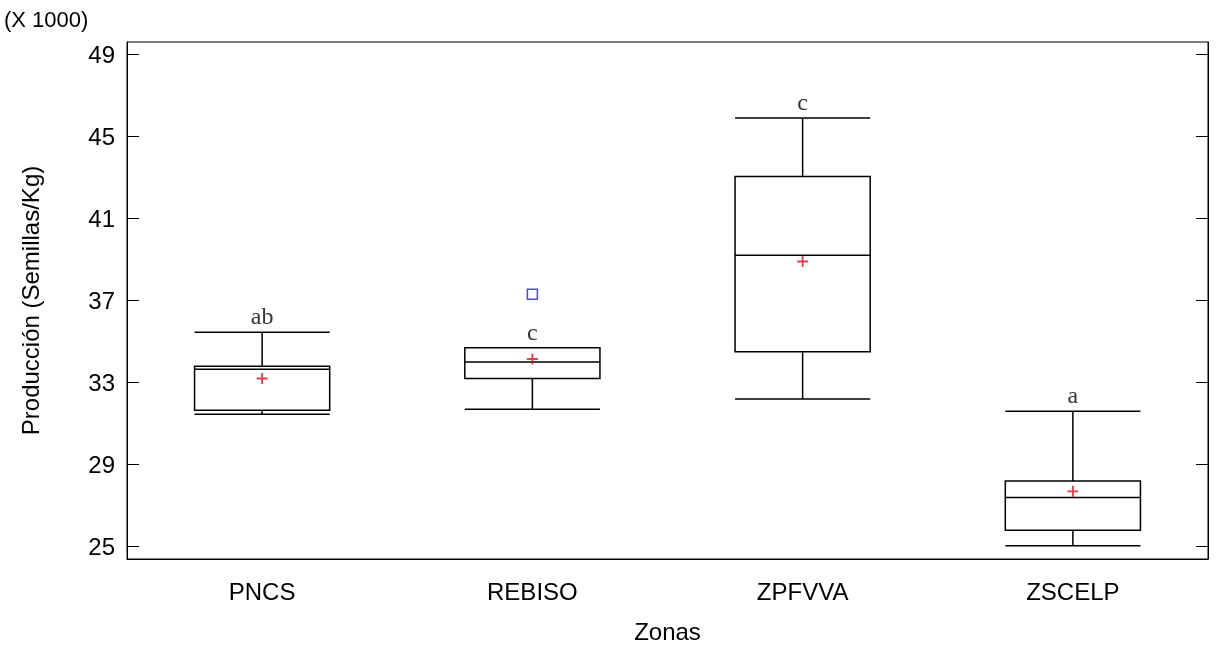  Describe the element at coordinates (1073, 395) in the screenshot. I see `annotation: a` at that location.